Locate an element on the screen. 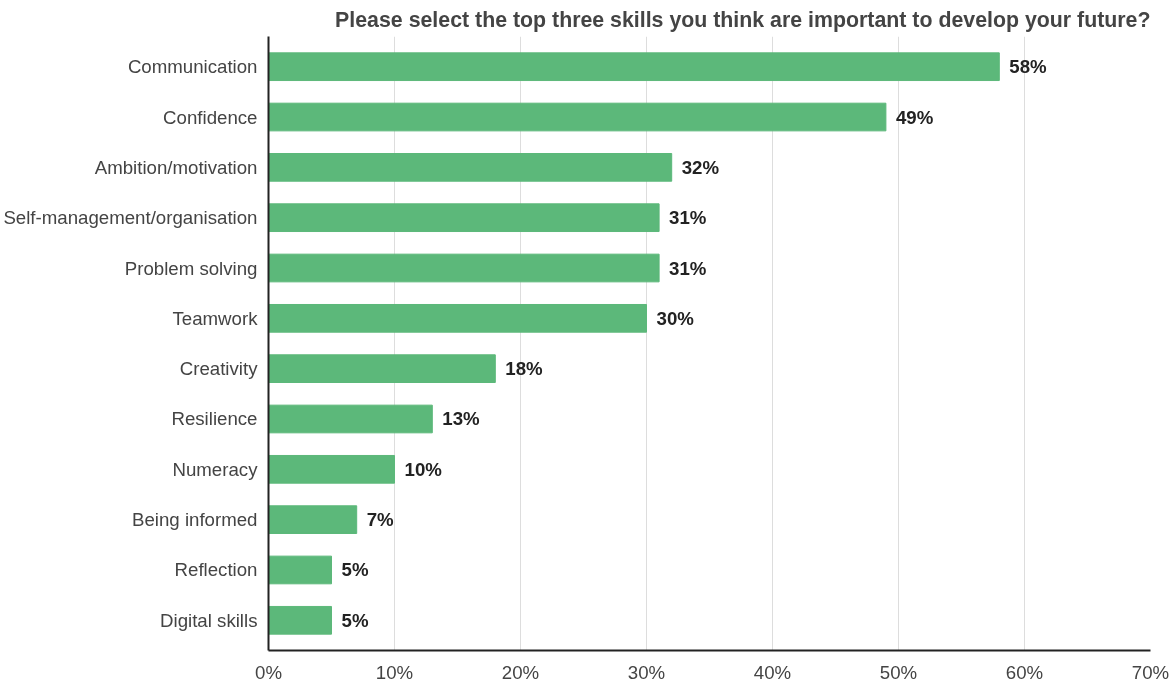 The height and width of the screenshot is (689, 1175). y-tick-label: Self-management/organisation is located at coordinates (130, 218).